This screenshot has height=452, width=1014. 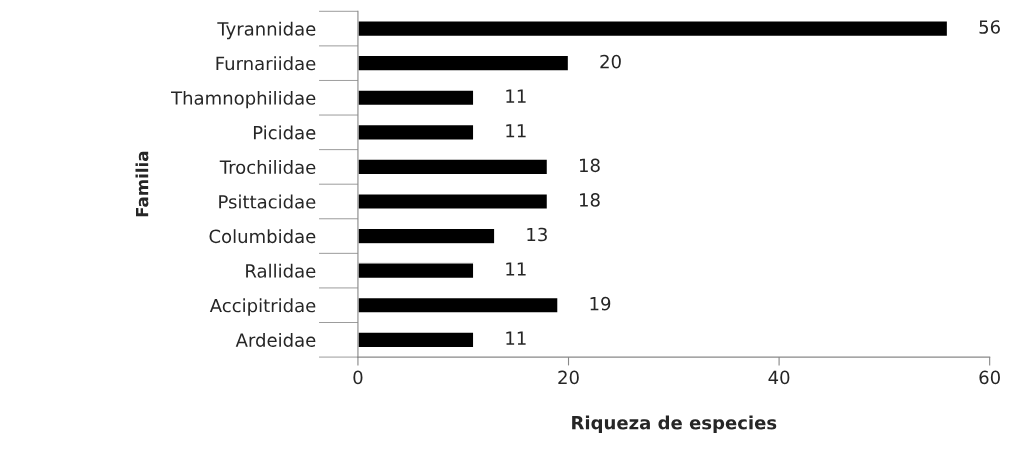 I want to click on data-label: 20, so click(x=610, y=61).